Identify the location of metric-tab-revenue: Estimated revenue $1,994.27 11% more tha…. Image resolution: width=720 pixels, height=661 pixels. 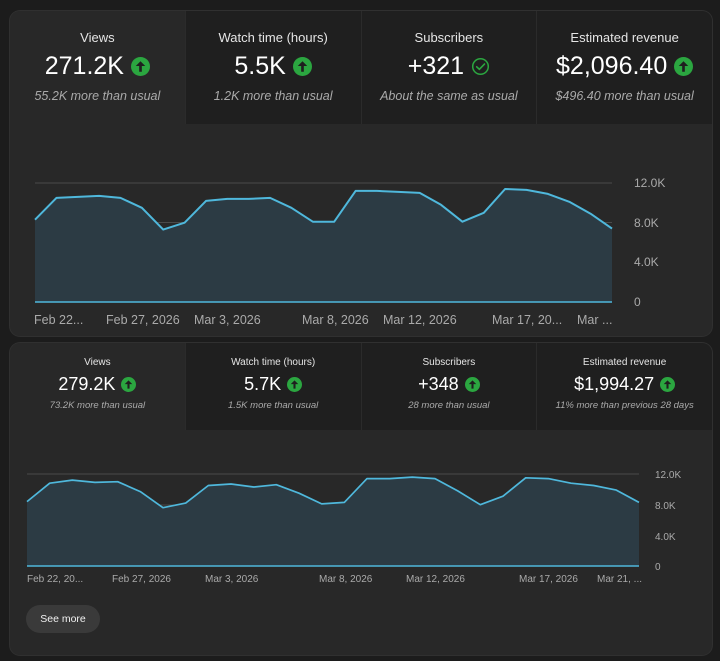
(624, 386).